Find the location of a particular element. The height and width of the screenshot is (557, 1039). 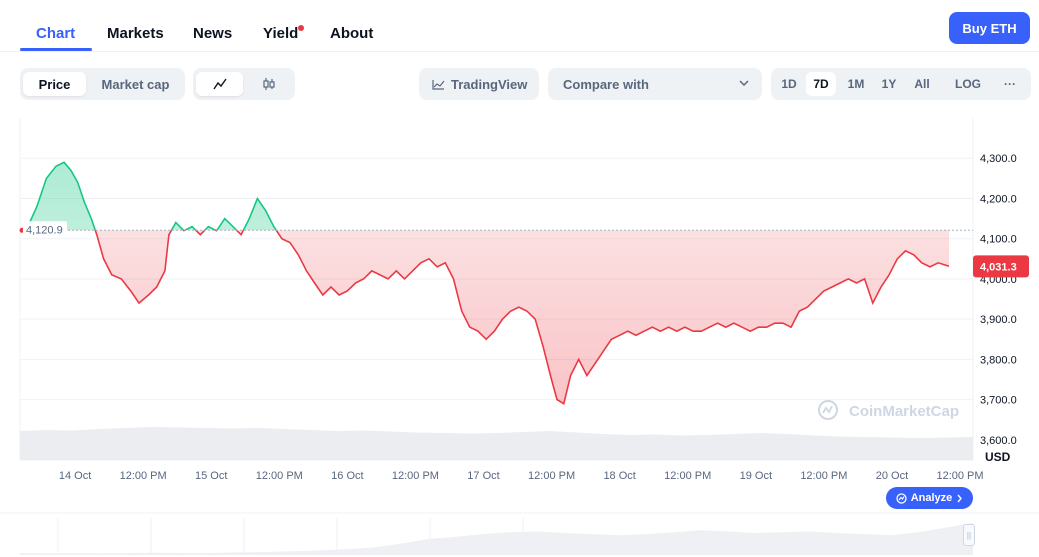

more-options-button: ··· is located at coordinates (1010, 84).